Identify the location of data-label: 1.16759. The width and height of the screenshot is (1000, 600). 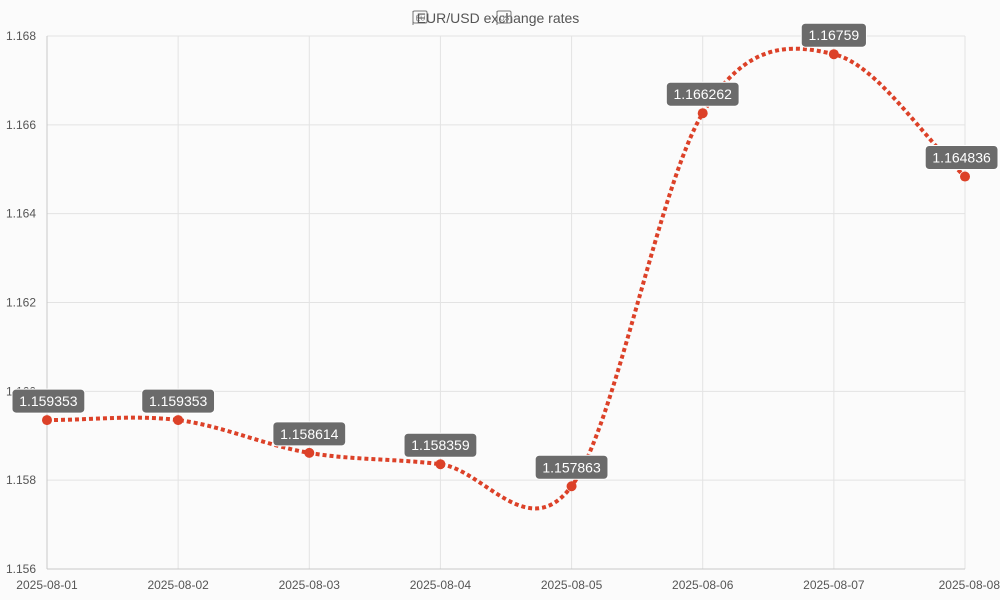
(833, 35).